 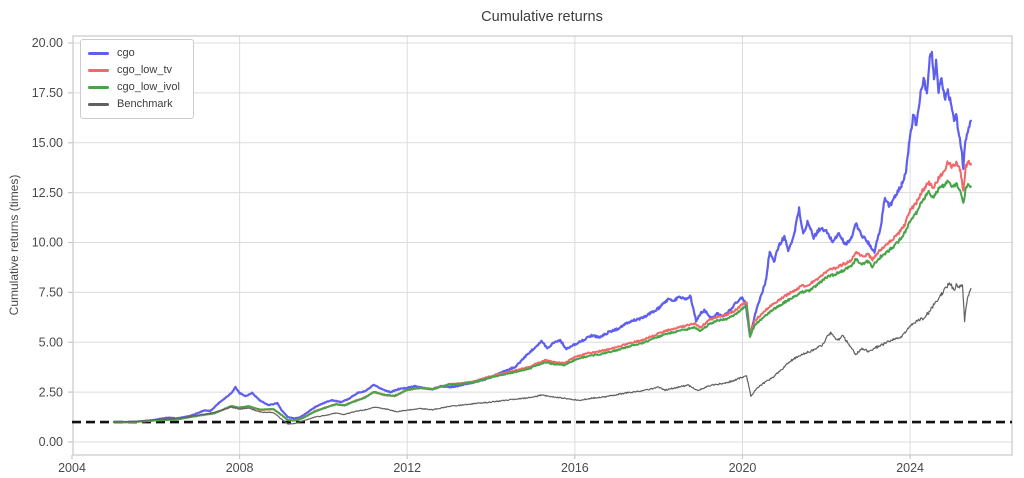 I want to click on chart-title: Cumulative returns, so click(x=542, y=17).